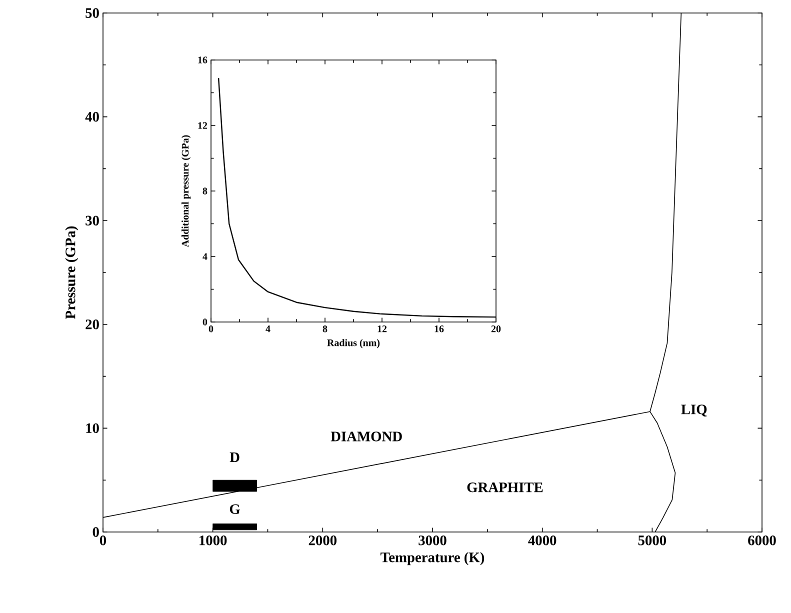  Describe the element at coordinates (694, 410) in the screenshot. I see `annotation: LIQ` at that location.